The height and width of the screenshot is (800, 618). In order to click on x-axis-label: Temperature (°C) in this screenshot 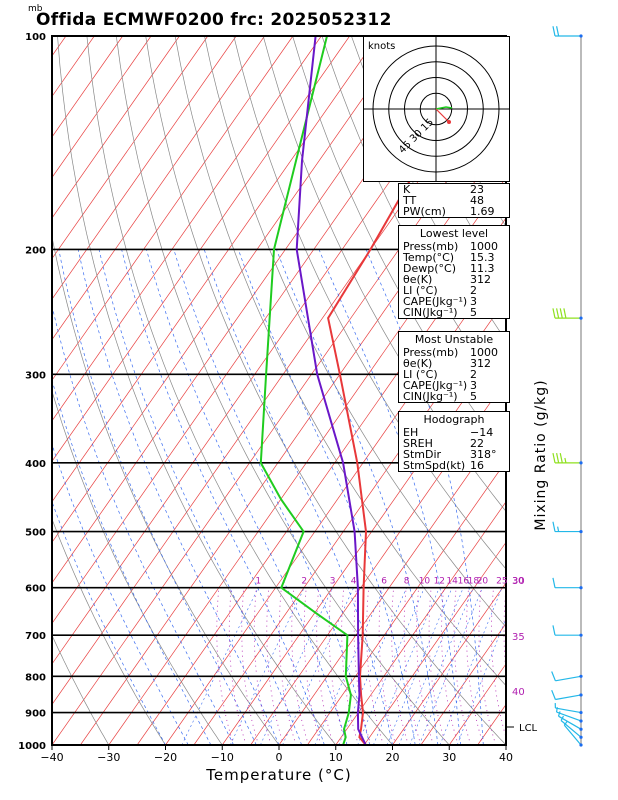, I will do `click(278, 775)`.